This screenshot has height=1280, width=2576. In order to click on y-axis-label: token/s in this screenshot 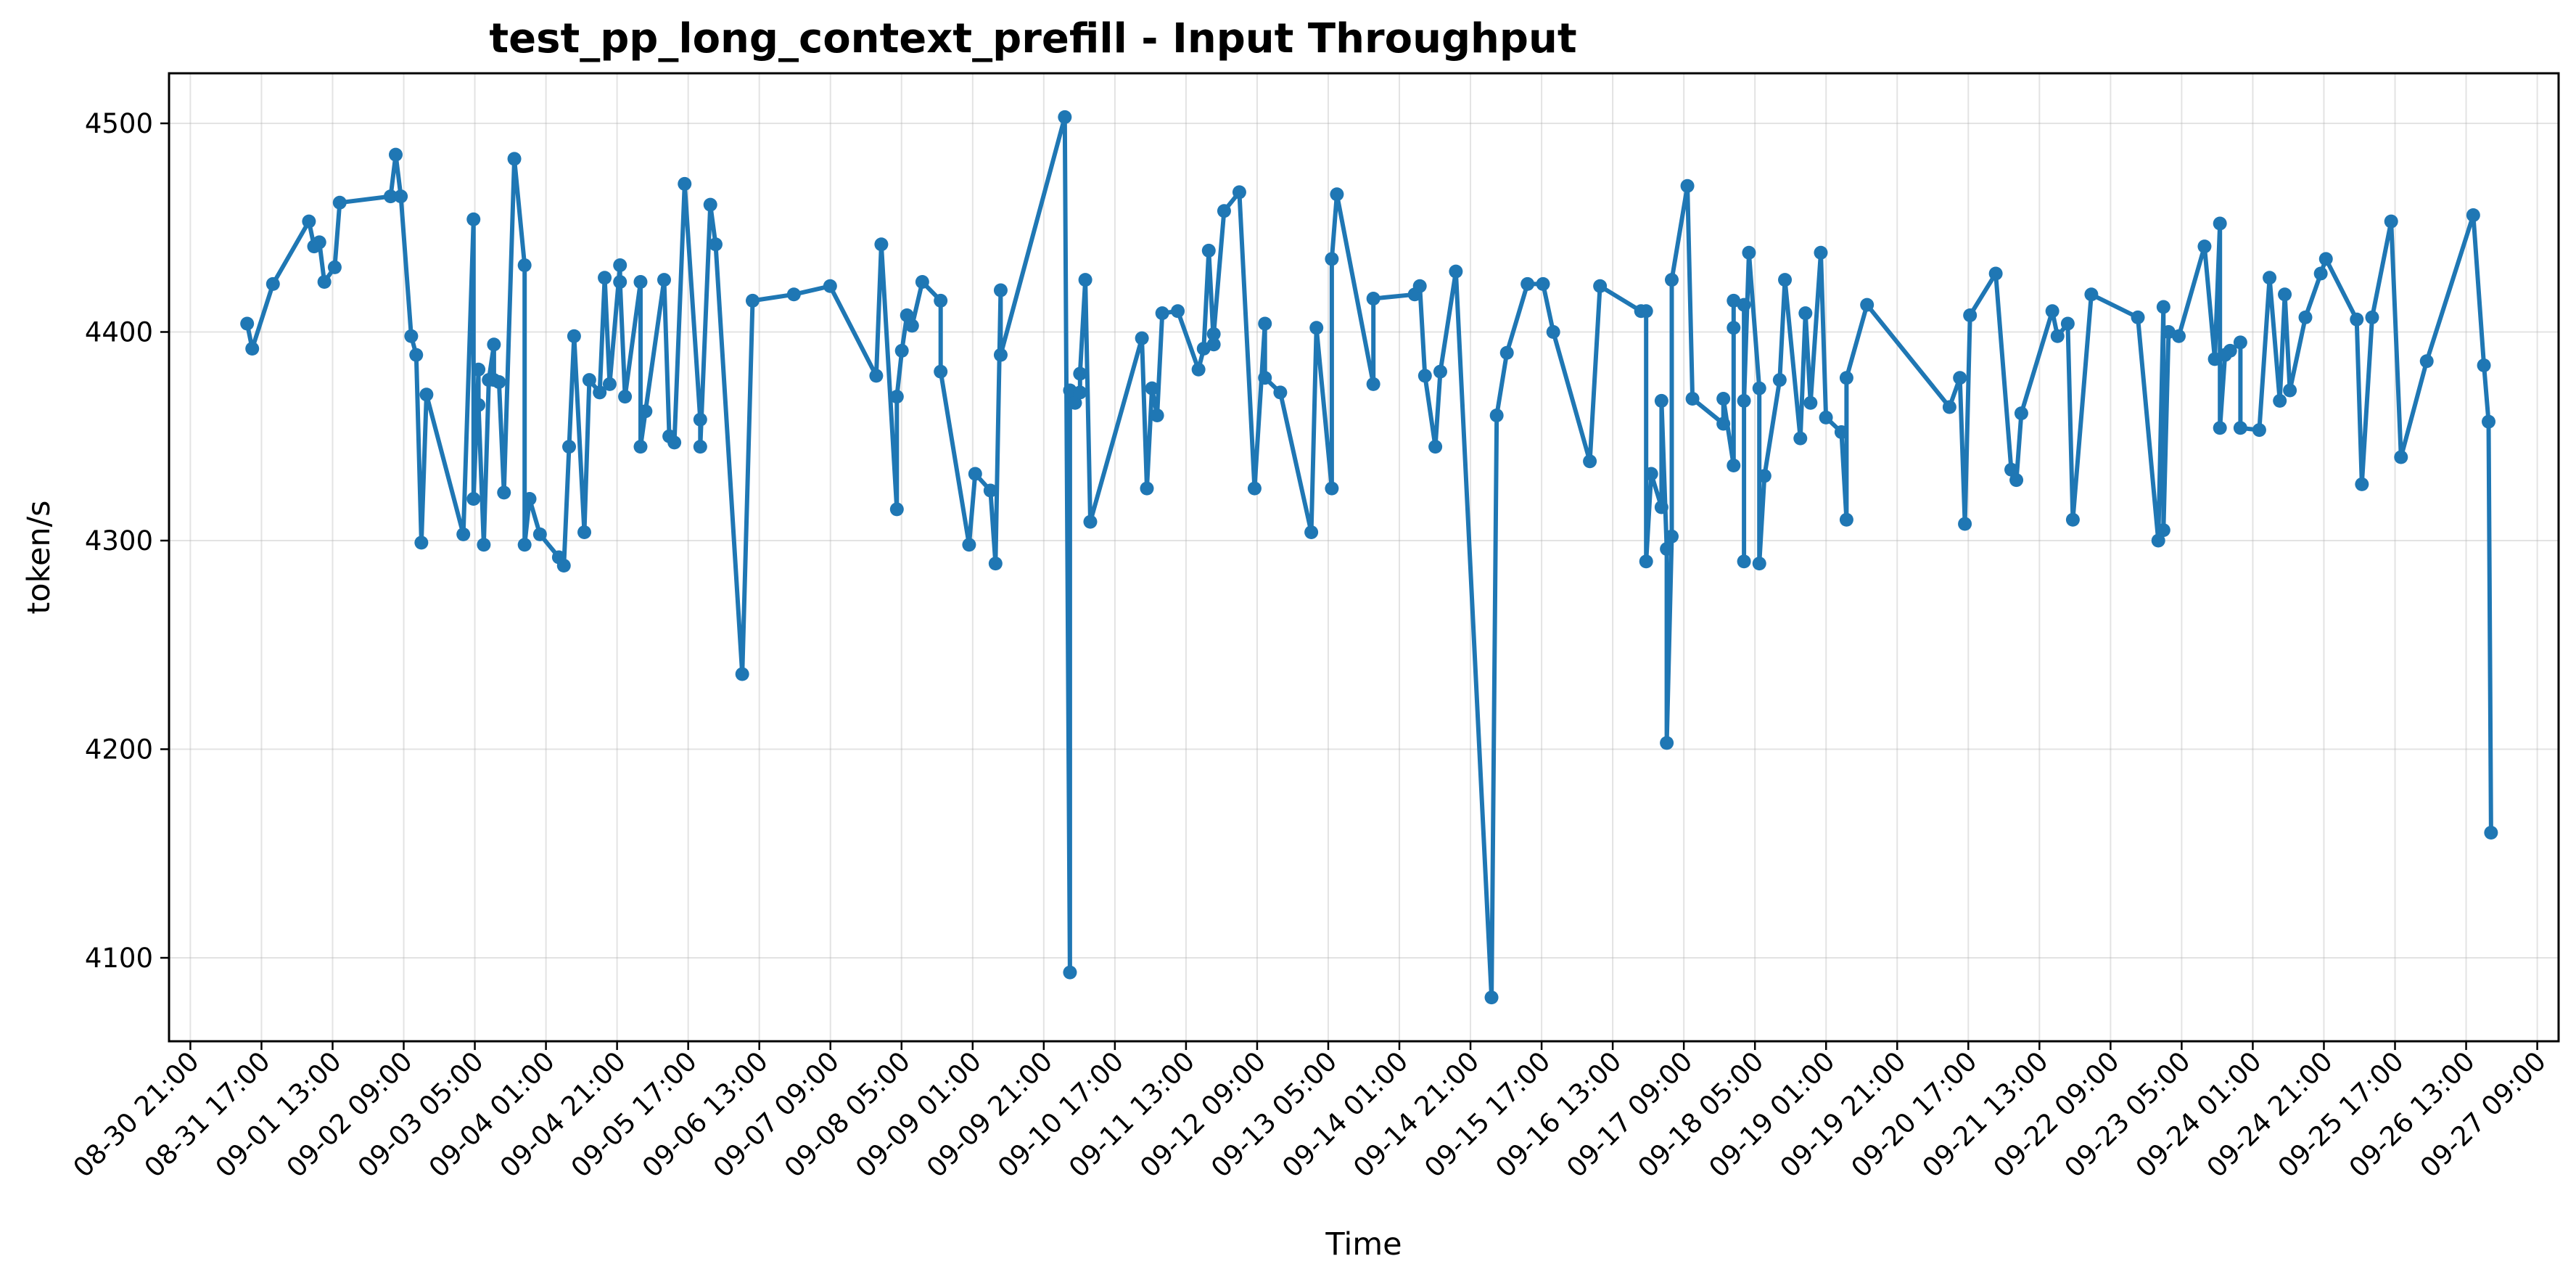, I will do `click(39, 557)`.